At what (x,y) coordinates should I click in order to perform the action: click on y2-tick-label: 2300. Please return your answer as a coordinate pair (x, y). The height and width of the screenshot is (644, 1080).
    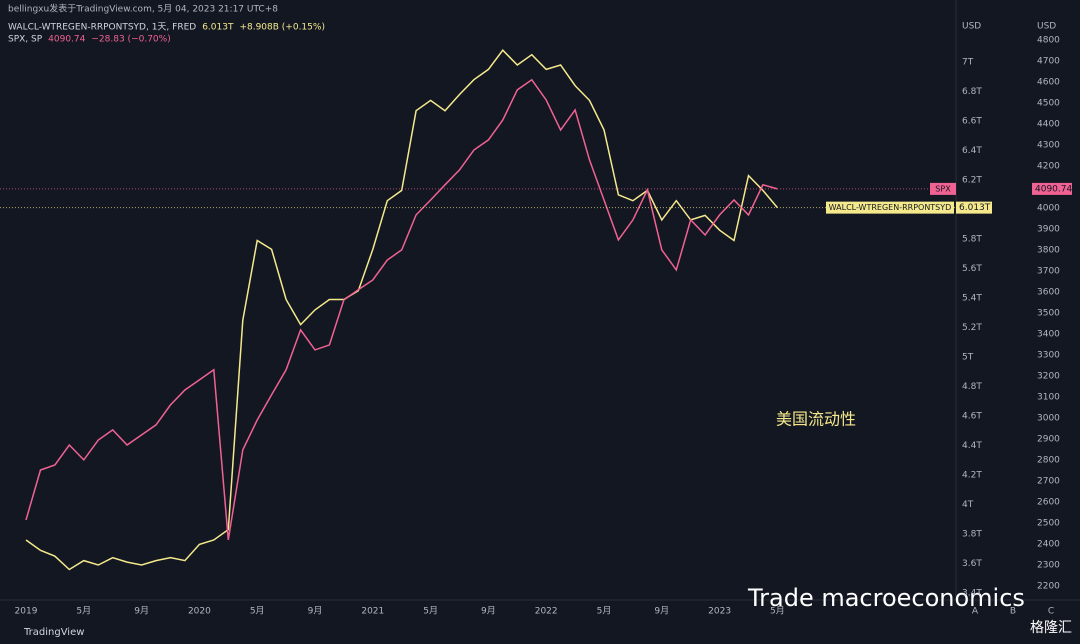
    Looking at the image, I should click on (1048, 565).